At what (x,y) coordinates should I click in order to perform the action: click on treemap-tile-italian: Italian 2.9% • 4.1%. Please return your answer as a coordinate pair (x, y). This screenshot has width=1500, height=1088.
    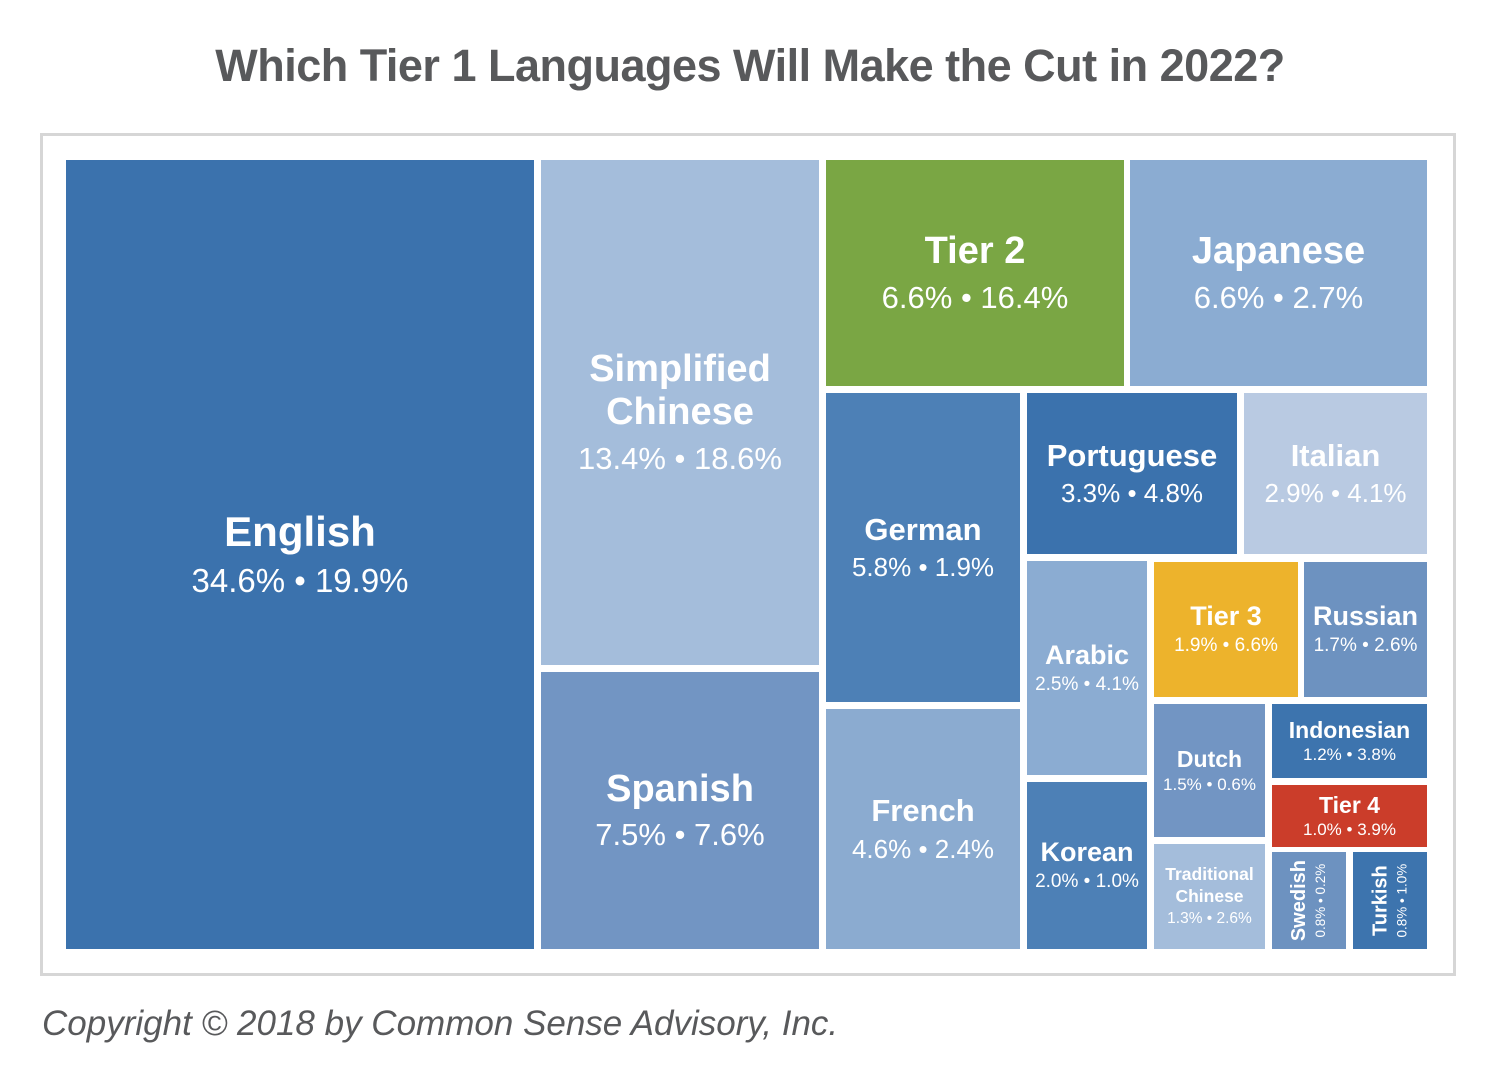
    Looking at the image, I should click on (1335, 473).